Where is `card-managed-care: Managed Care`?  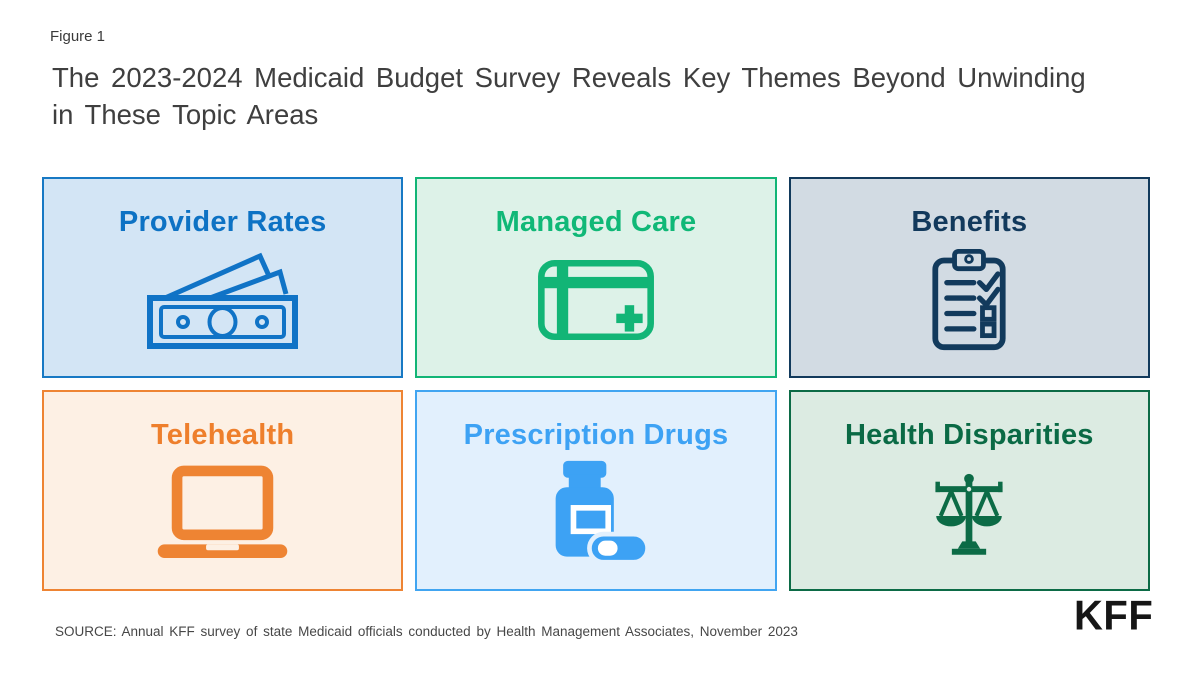
card-managed-care: Managed Care is located at coordinates (596, 277).